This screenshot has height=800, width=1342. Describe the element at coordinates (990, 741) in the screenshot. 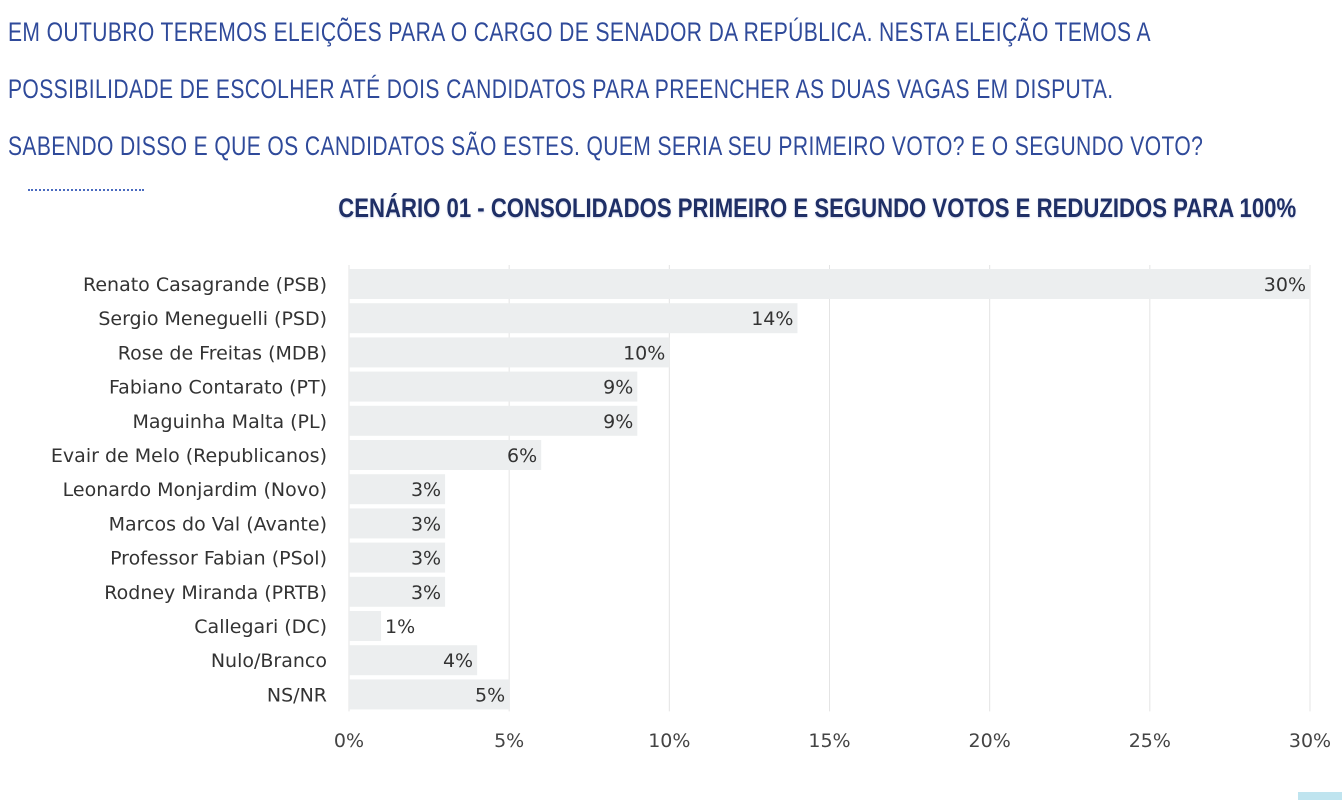

I see `x-tick-label: 20%` at that location.